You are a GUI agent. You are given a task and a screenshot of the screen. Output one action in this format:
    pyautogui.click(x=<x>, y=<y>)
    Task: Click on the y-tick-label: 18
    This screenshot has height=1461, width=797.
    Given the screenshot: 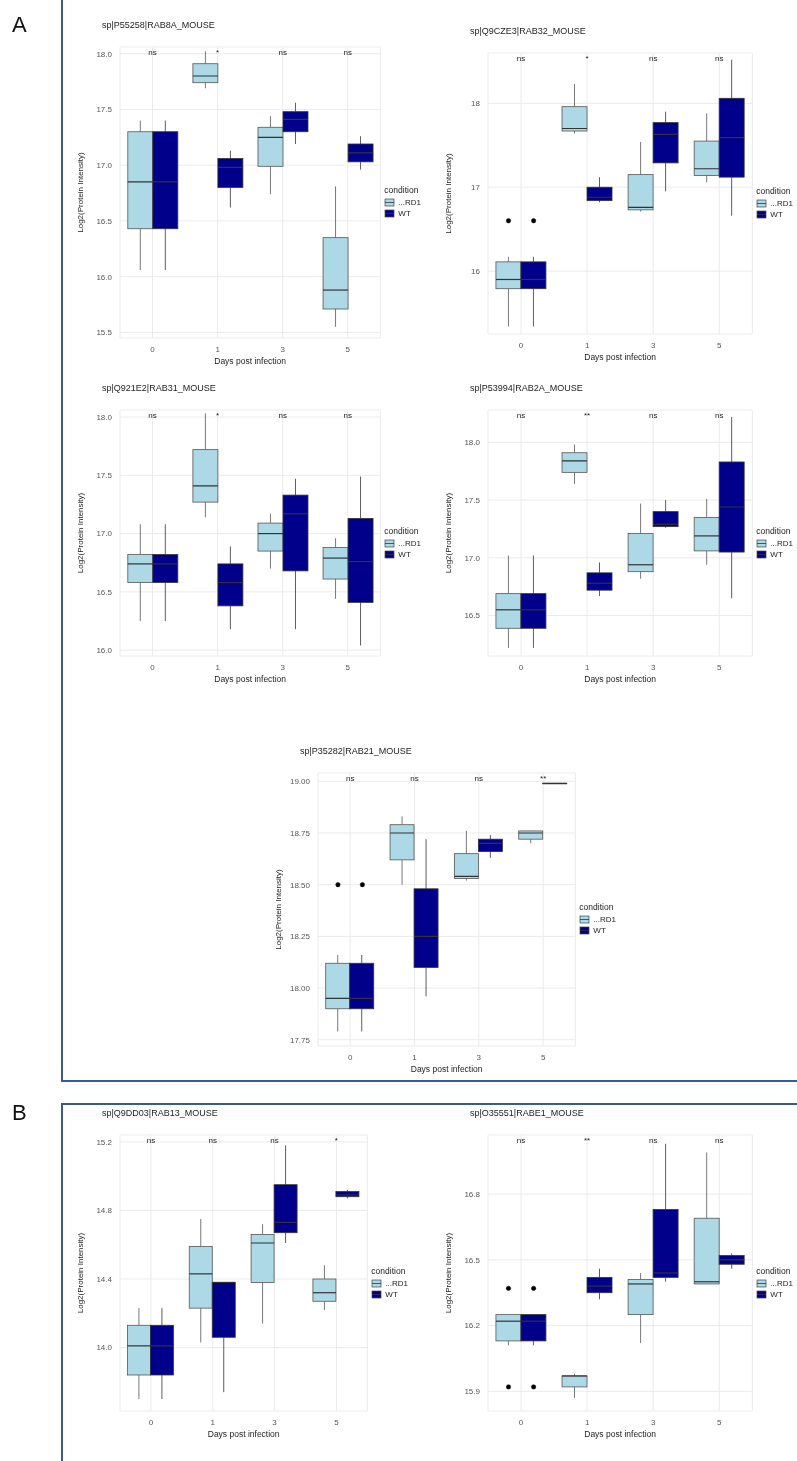 What is the action you would take?
    pyautogui.click(x=476, y=104)
    